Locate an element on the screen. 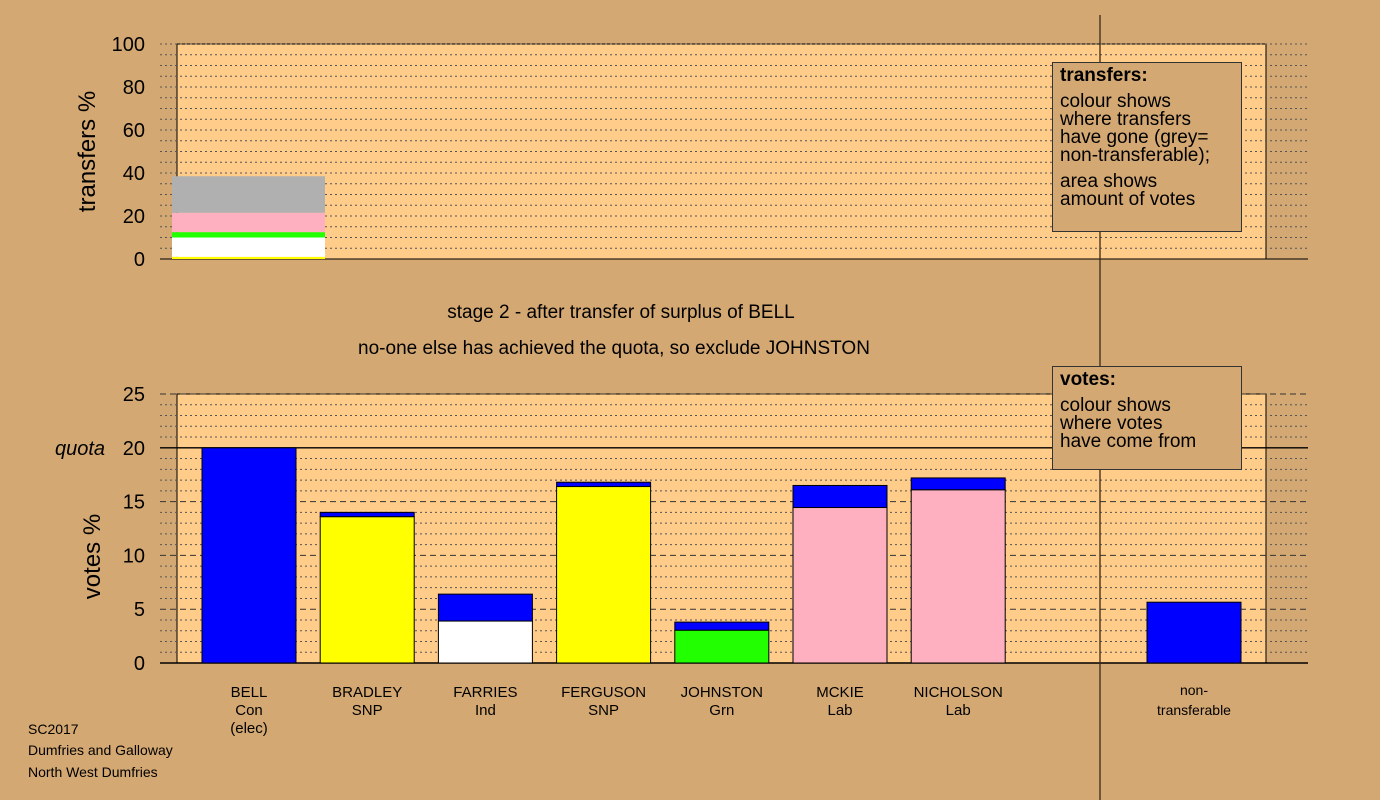 This screenshot has width=1380, height=800. transfers-y-tick-label: 0 is located at coordinates (139, 260).